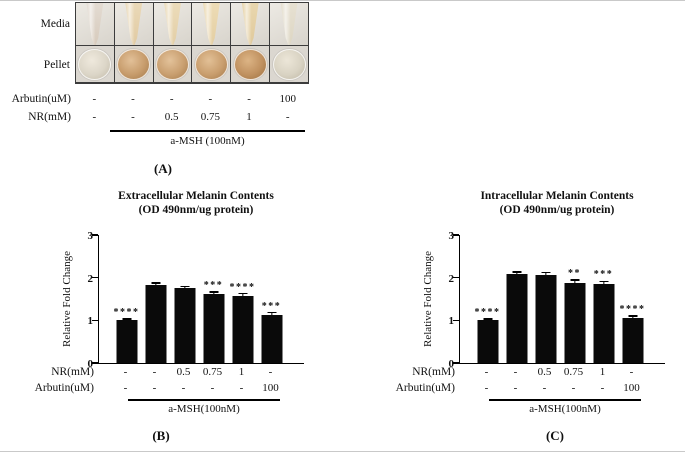 This screenshot has height=453, width=685. I want to click on y-tick-label: 0, so click(451, 364).